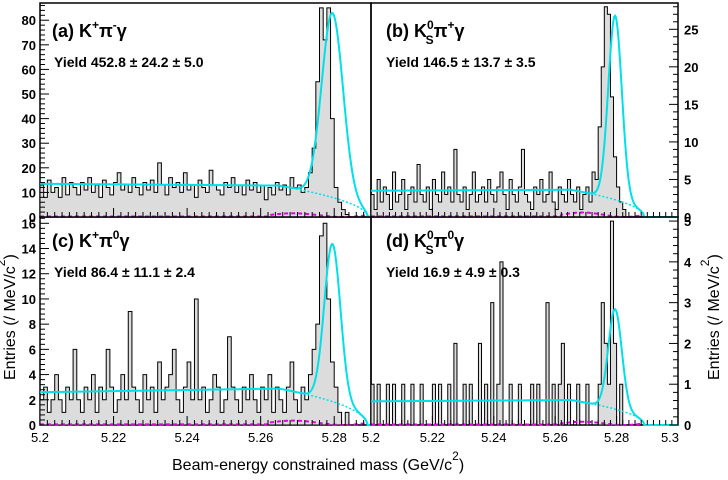 The height and width of the screenshot is (480, 728). I want to click on y-tick-label: 6, so click(32, 349).